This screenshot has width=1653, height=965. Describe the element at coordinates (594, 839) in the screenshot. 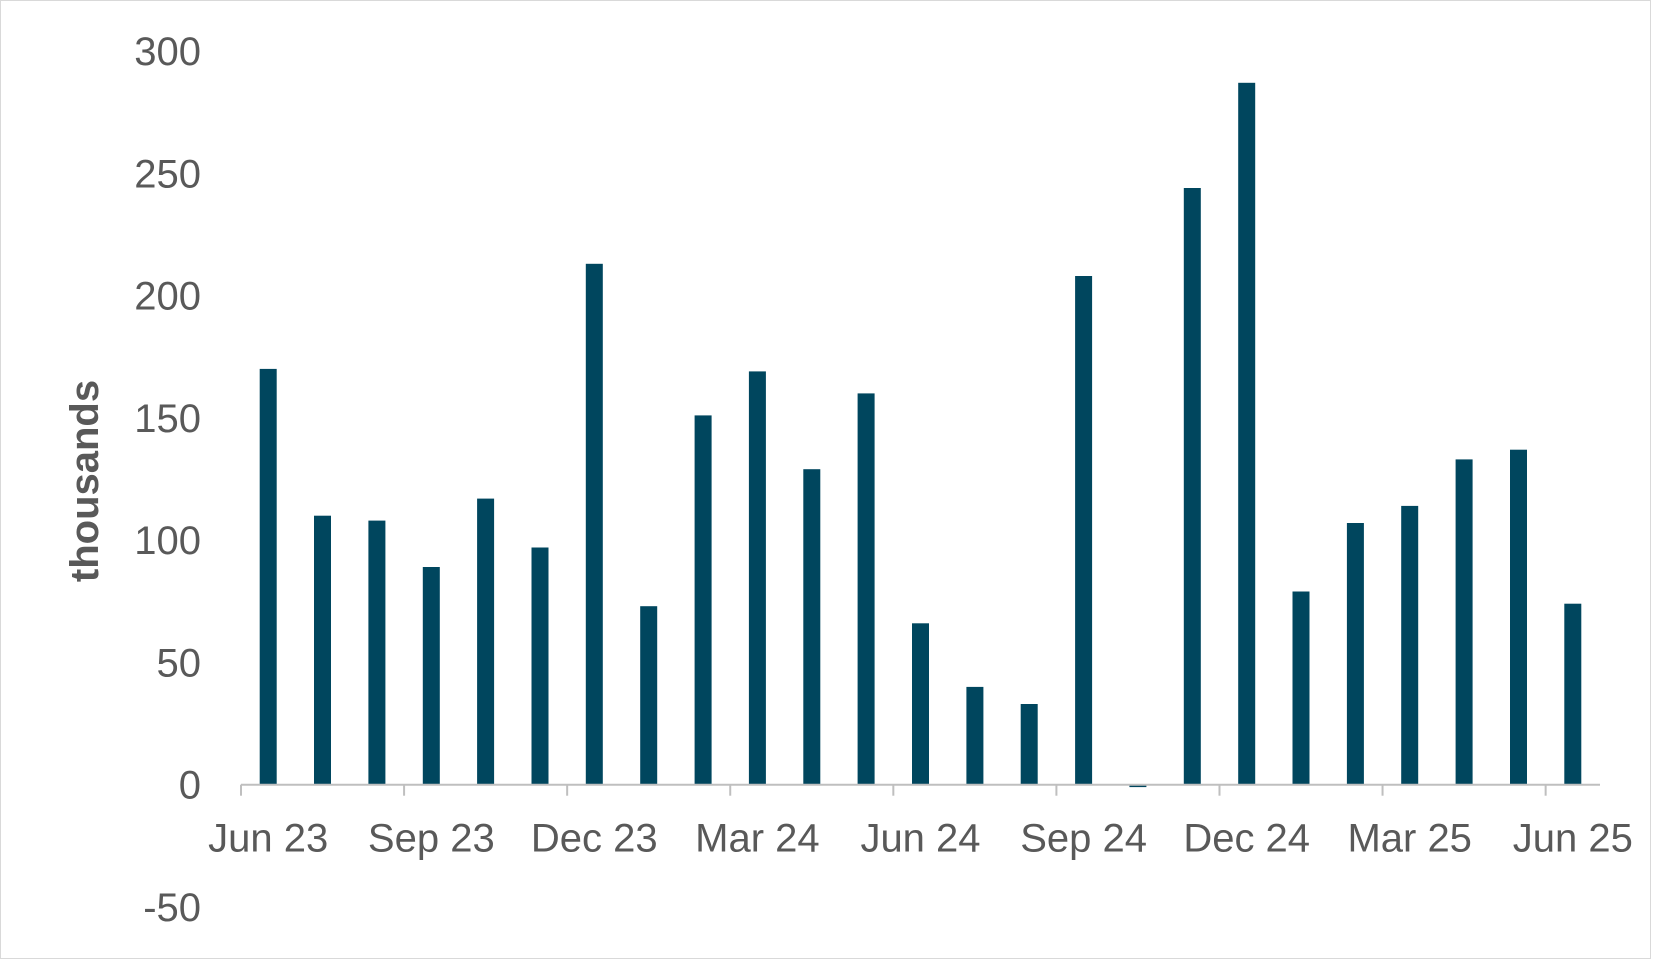

I see `x-tick-label: Dec 23` at that location.